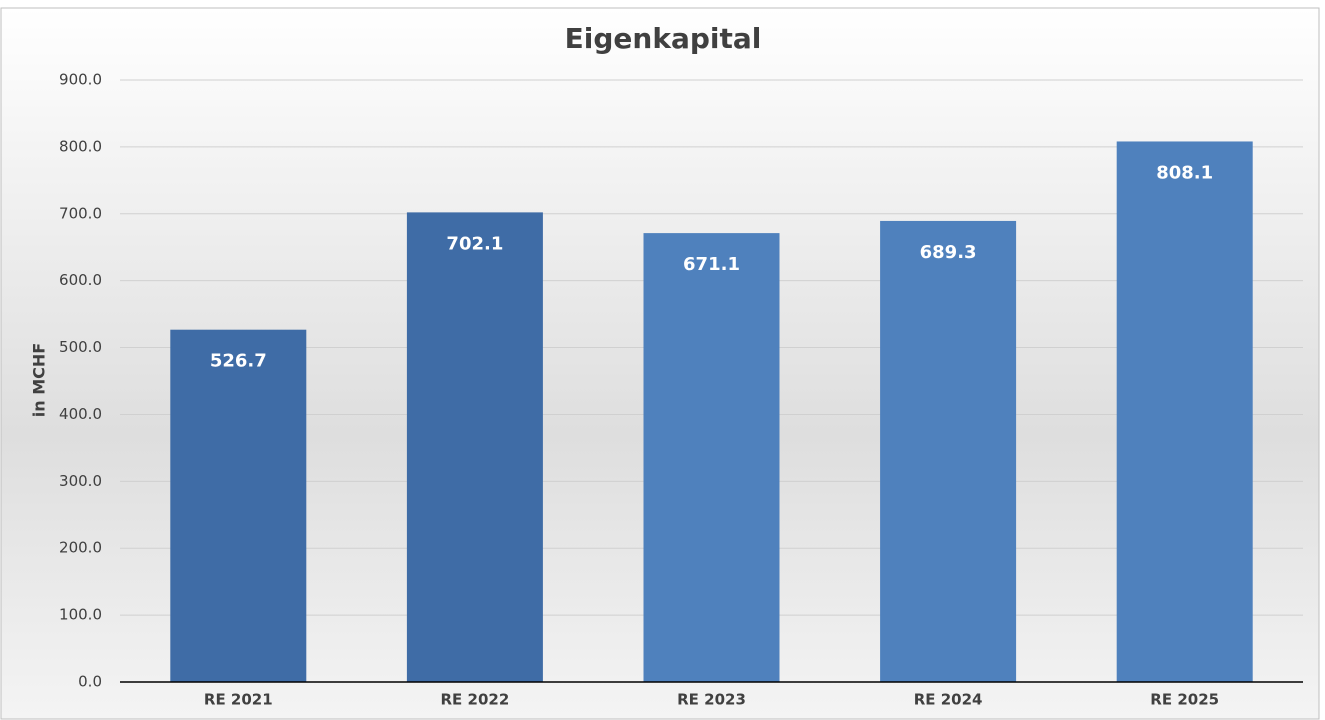  I want to click on y-tick-label: 900.0, so click(80, 80).